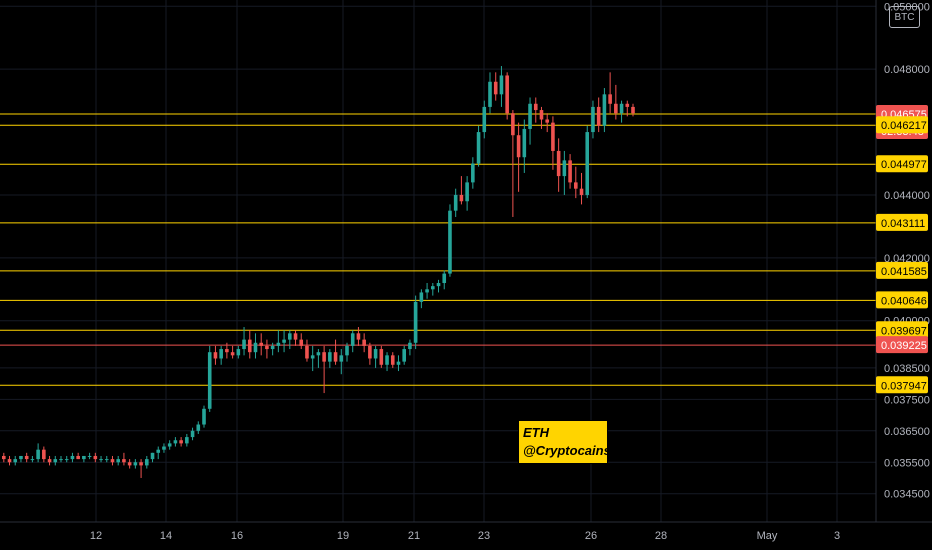 The width and height of the screenshot is (932, 550). Describe the element at coordinates (907, 400) in the screenshot. I see `y-tick-label: 0.037500` at that location.